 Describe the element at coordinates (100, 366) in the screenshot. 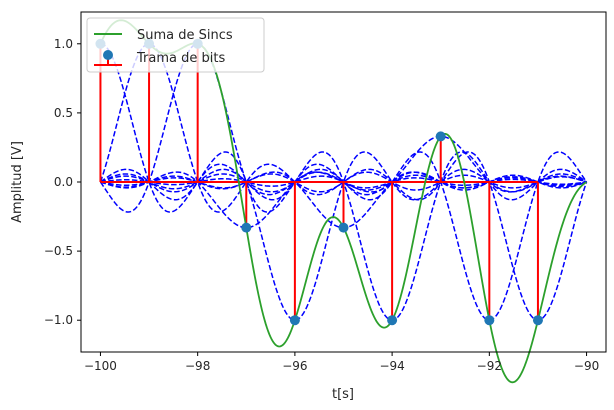

I see `x-tick-label: −100` at that location.